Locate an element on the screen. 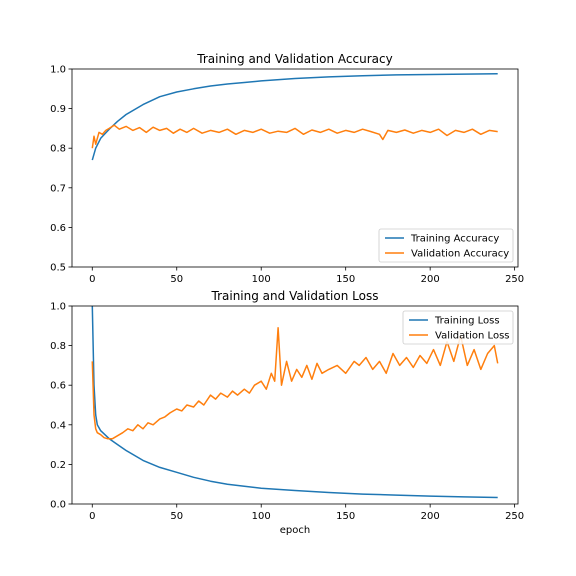  loss-chart-legend: Training Loss Validation Loss is located at coordinates (458, 327).